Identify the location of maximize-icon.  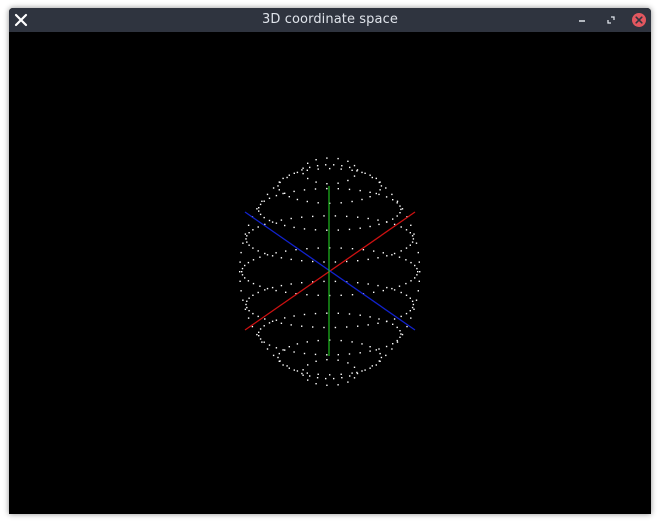
(611, 20).